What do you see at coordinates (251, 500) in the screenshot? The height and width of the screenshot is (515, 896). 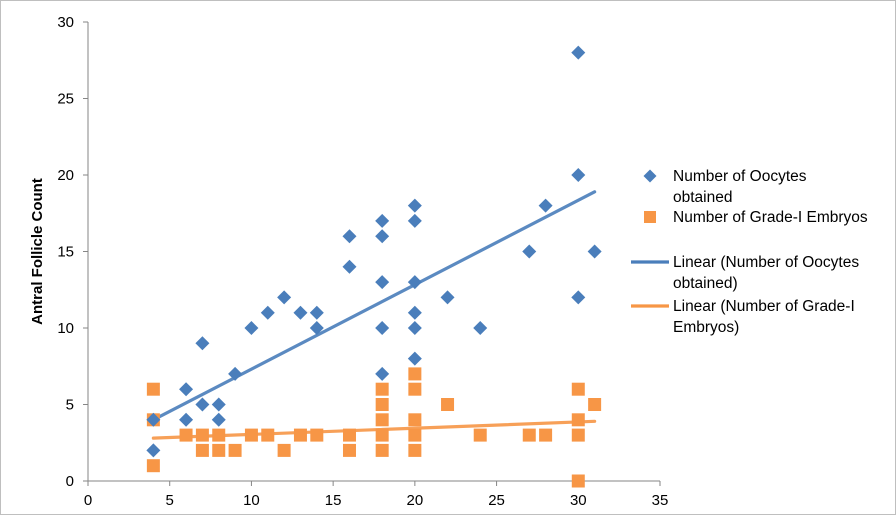 I see `x-tick-label: 10` at bounding box center [251, 500].